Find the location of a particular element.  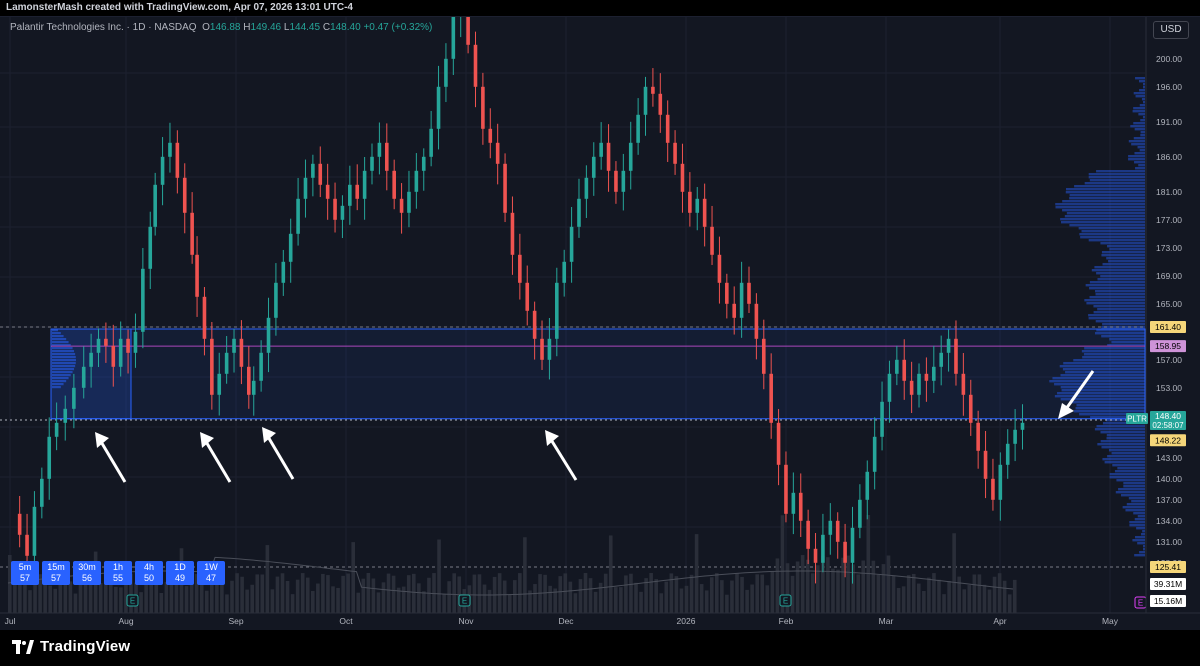

tf-value: 57 is located at coordinates (55, 578).